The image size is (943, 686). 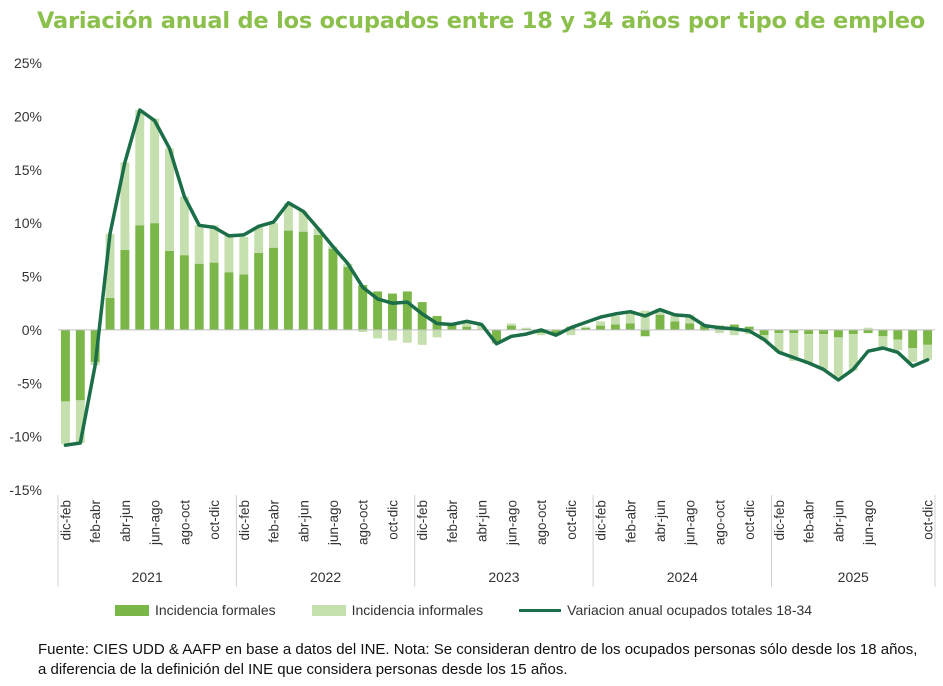 What do you see at coordinates (25, 437) in the screenshot?
I see `y-tick-label: -10%` at bounding box center [25, 437].